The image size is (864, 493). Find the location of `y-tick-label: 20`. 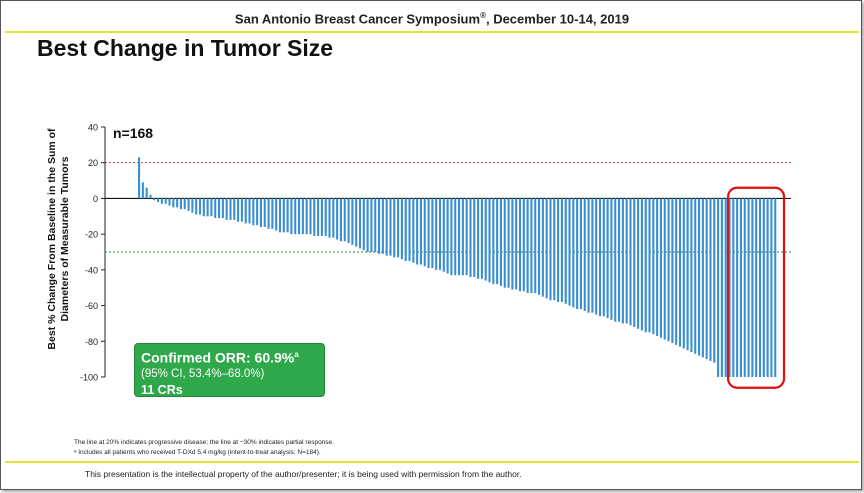

y-tick-label: 20 is located at coordinates (93, 163).